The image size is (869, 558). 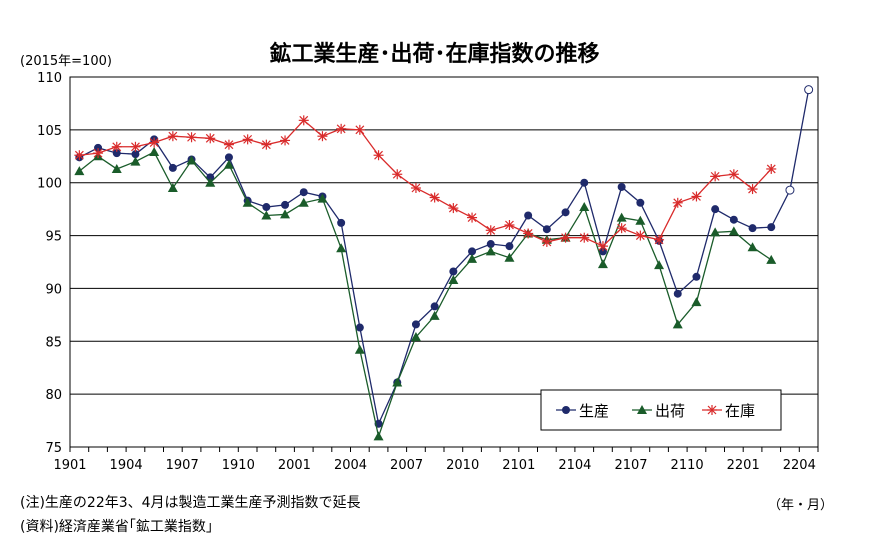 I want to click on y-tick-label: 85, so click(x=53, y=342).